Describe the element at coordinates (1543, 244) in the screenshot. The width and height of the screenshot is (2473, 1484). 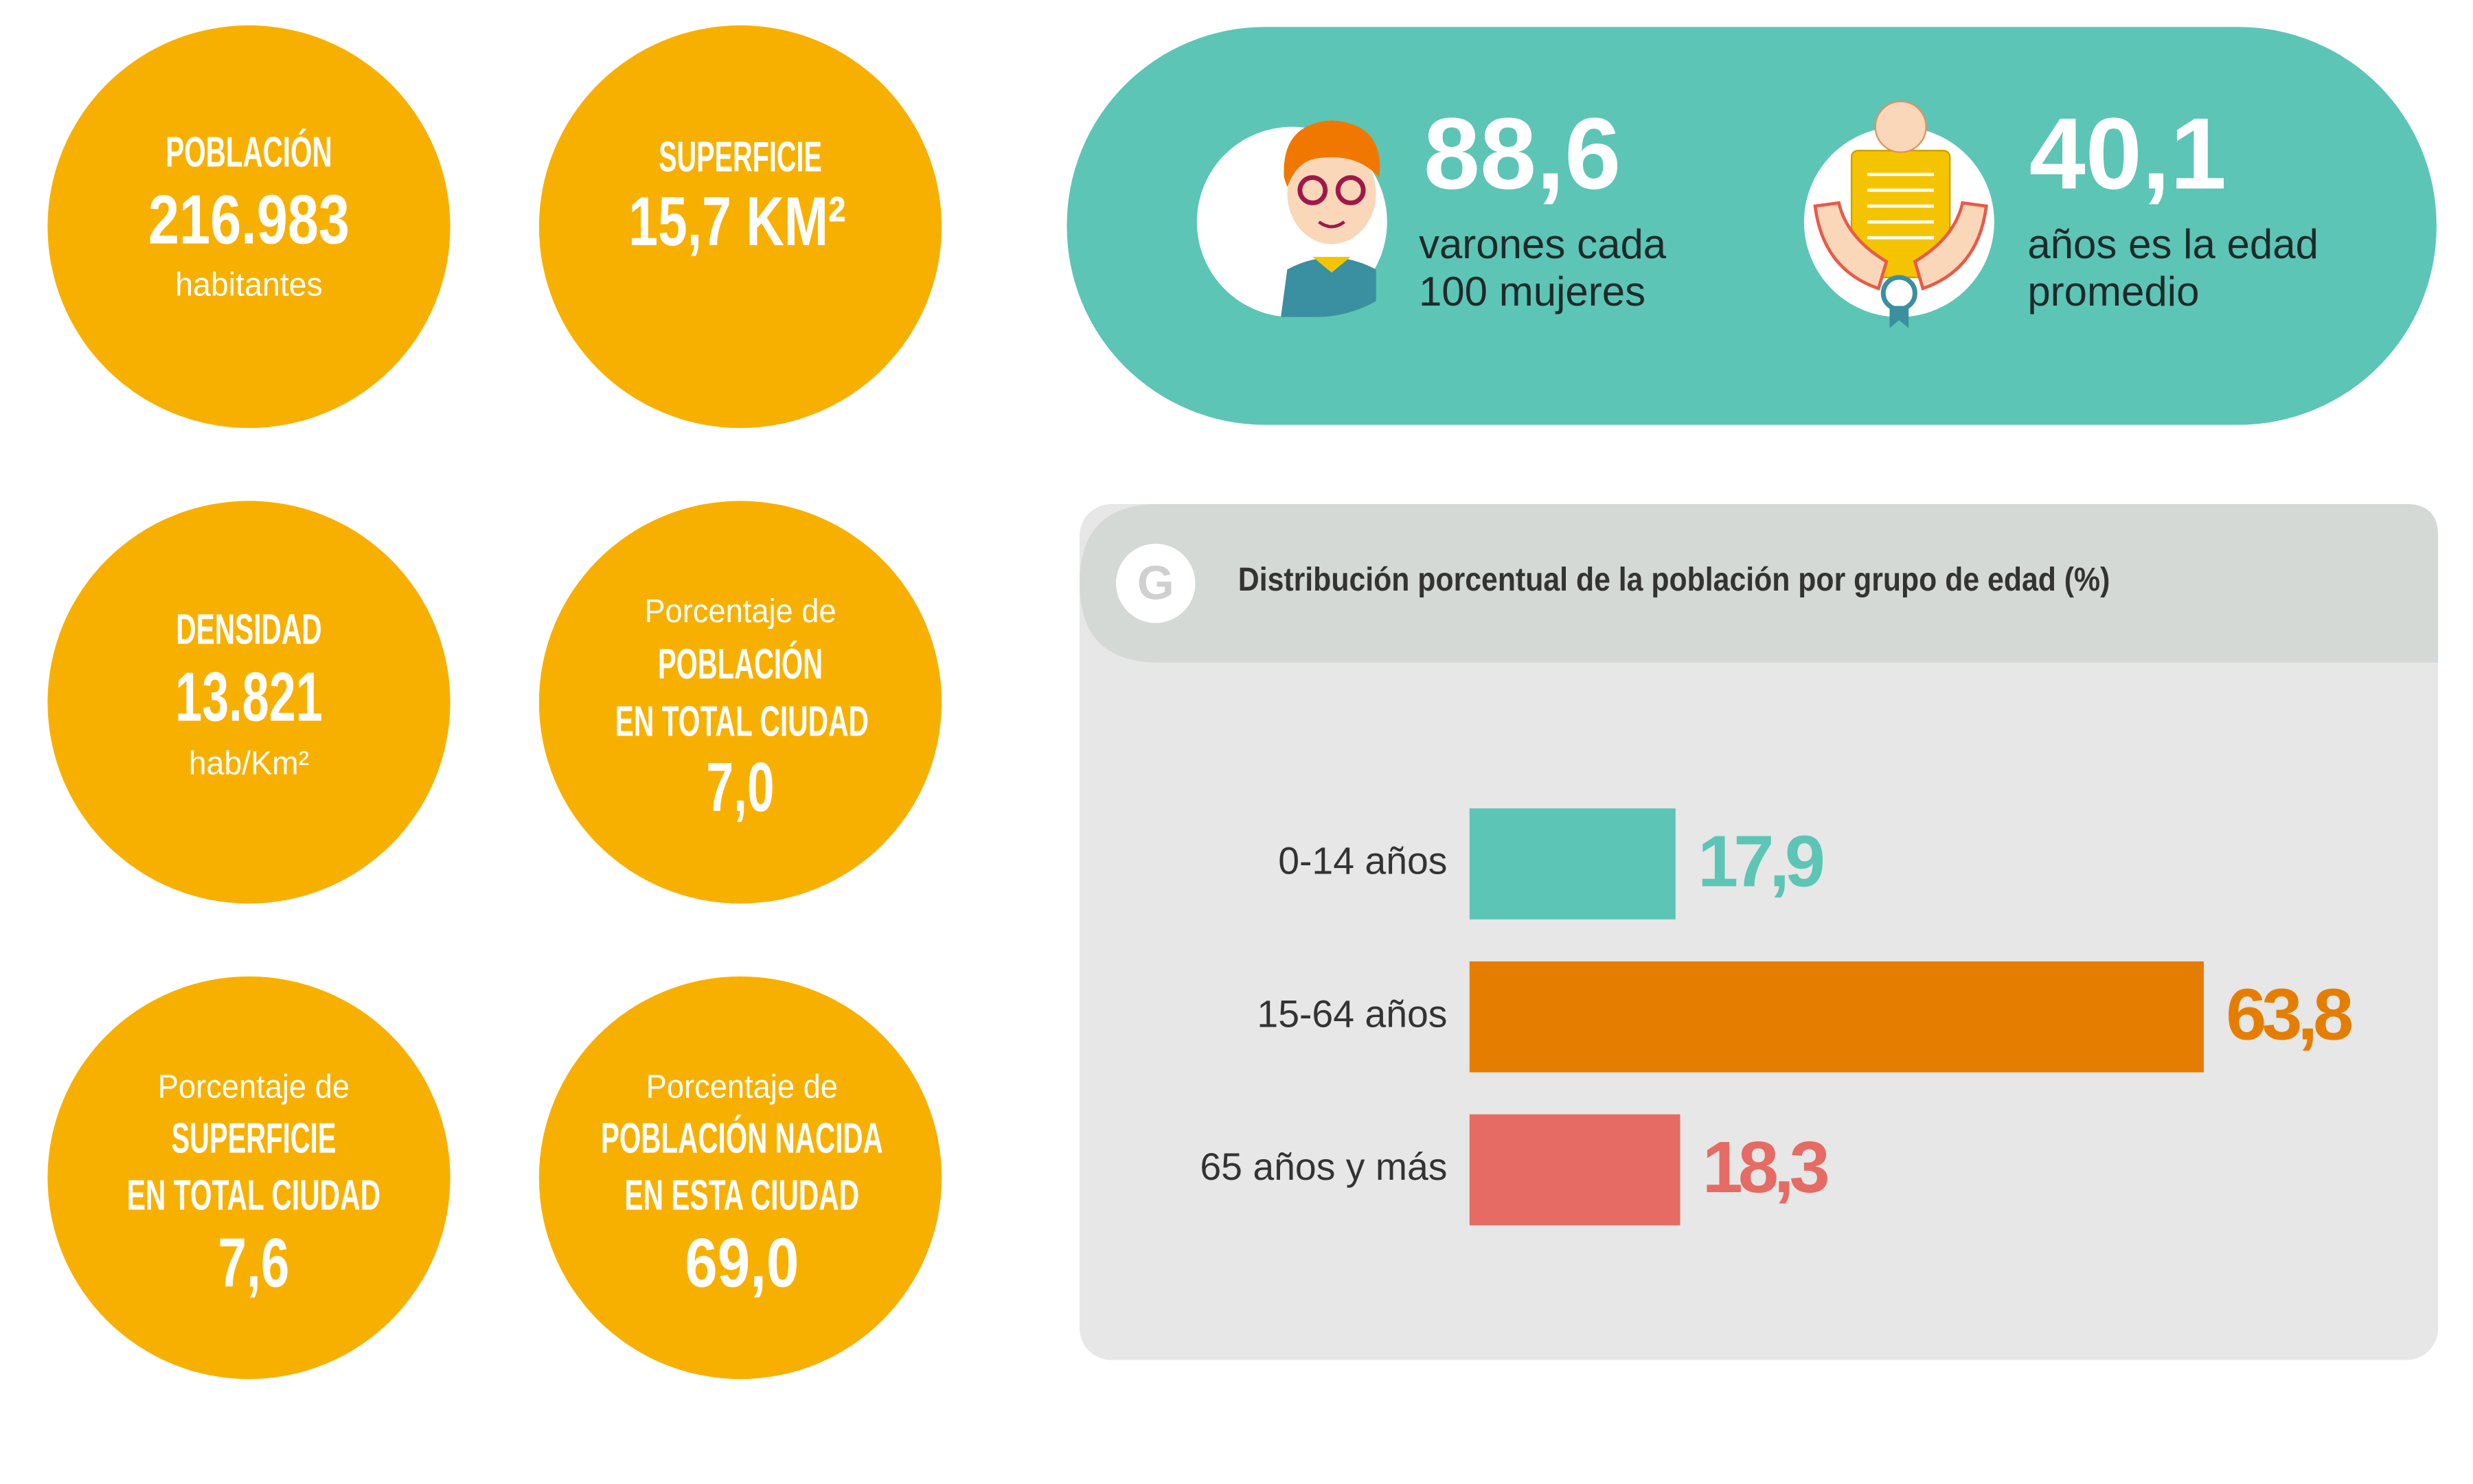
I see `highlight-text: varones cada` at that location.